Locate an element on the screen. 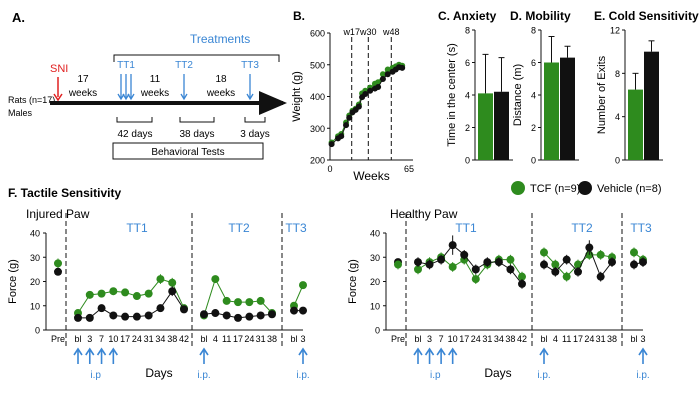 The image size is (700, 402). cold-y-label: Number of Exits is located at coordinates (602, 94).